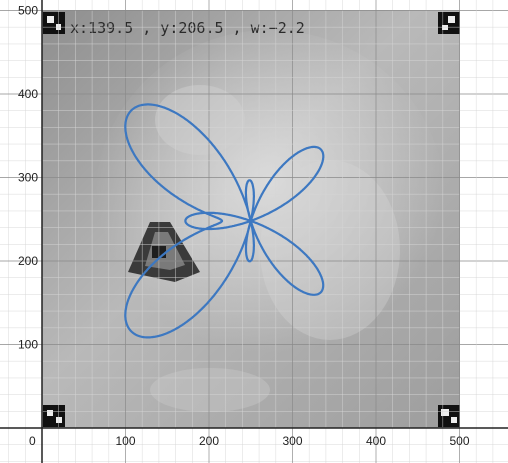  I want to click on x-tick-label: 0, so click(32, 441).